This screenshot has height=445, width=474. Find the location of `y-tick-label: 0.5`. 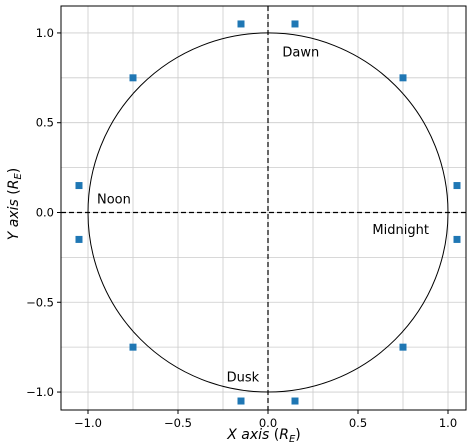

y-tick-label: 0.5 is located at coordinates (45, 123).